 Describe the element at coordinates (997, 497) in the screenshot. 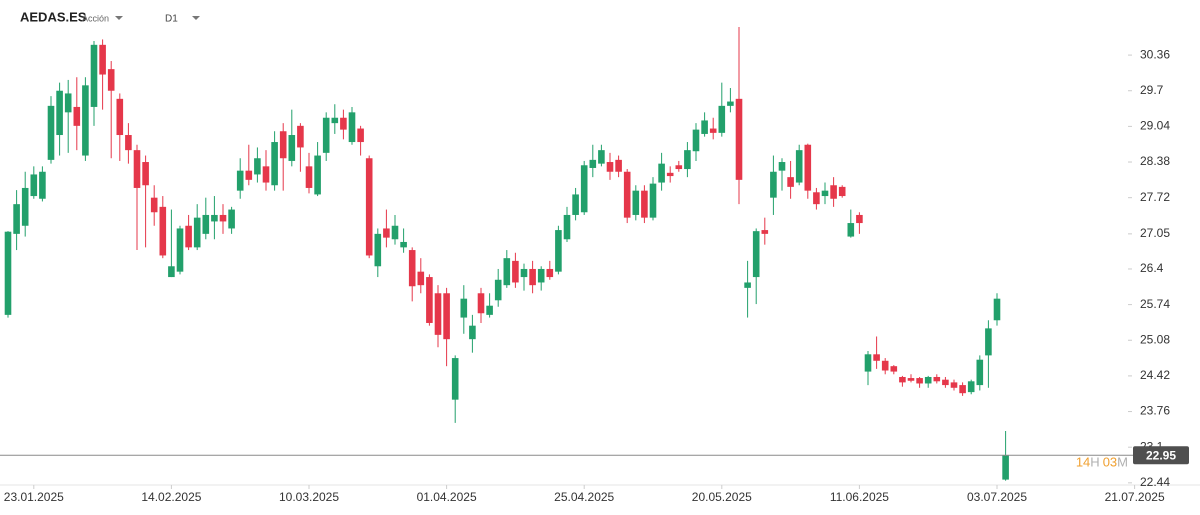

I see `x-tick-label: 03.07.2025` at that location.